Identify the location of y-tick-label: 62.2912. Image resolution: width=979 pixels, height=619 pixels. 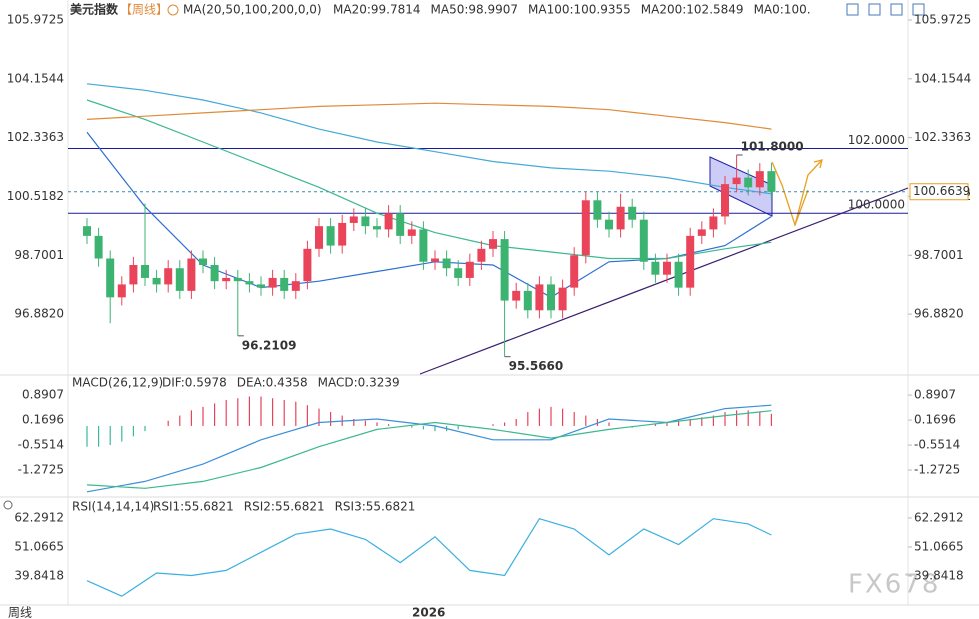
(39, 517).